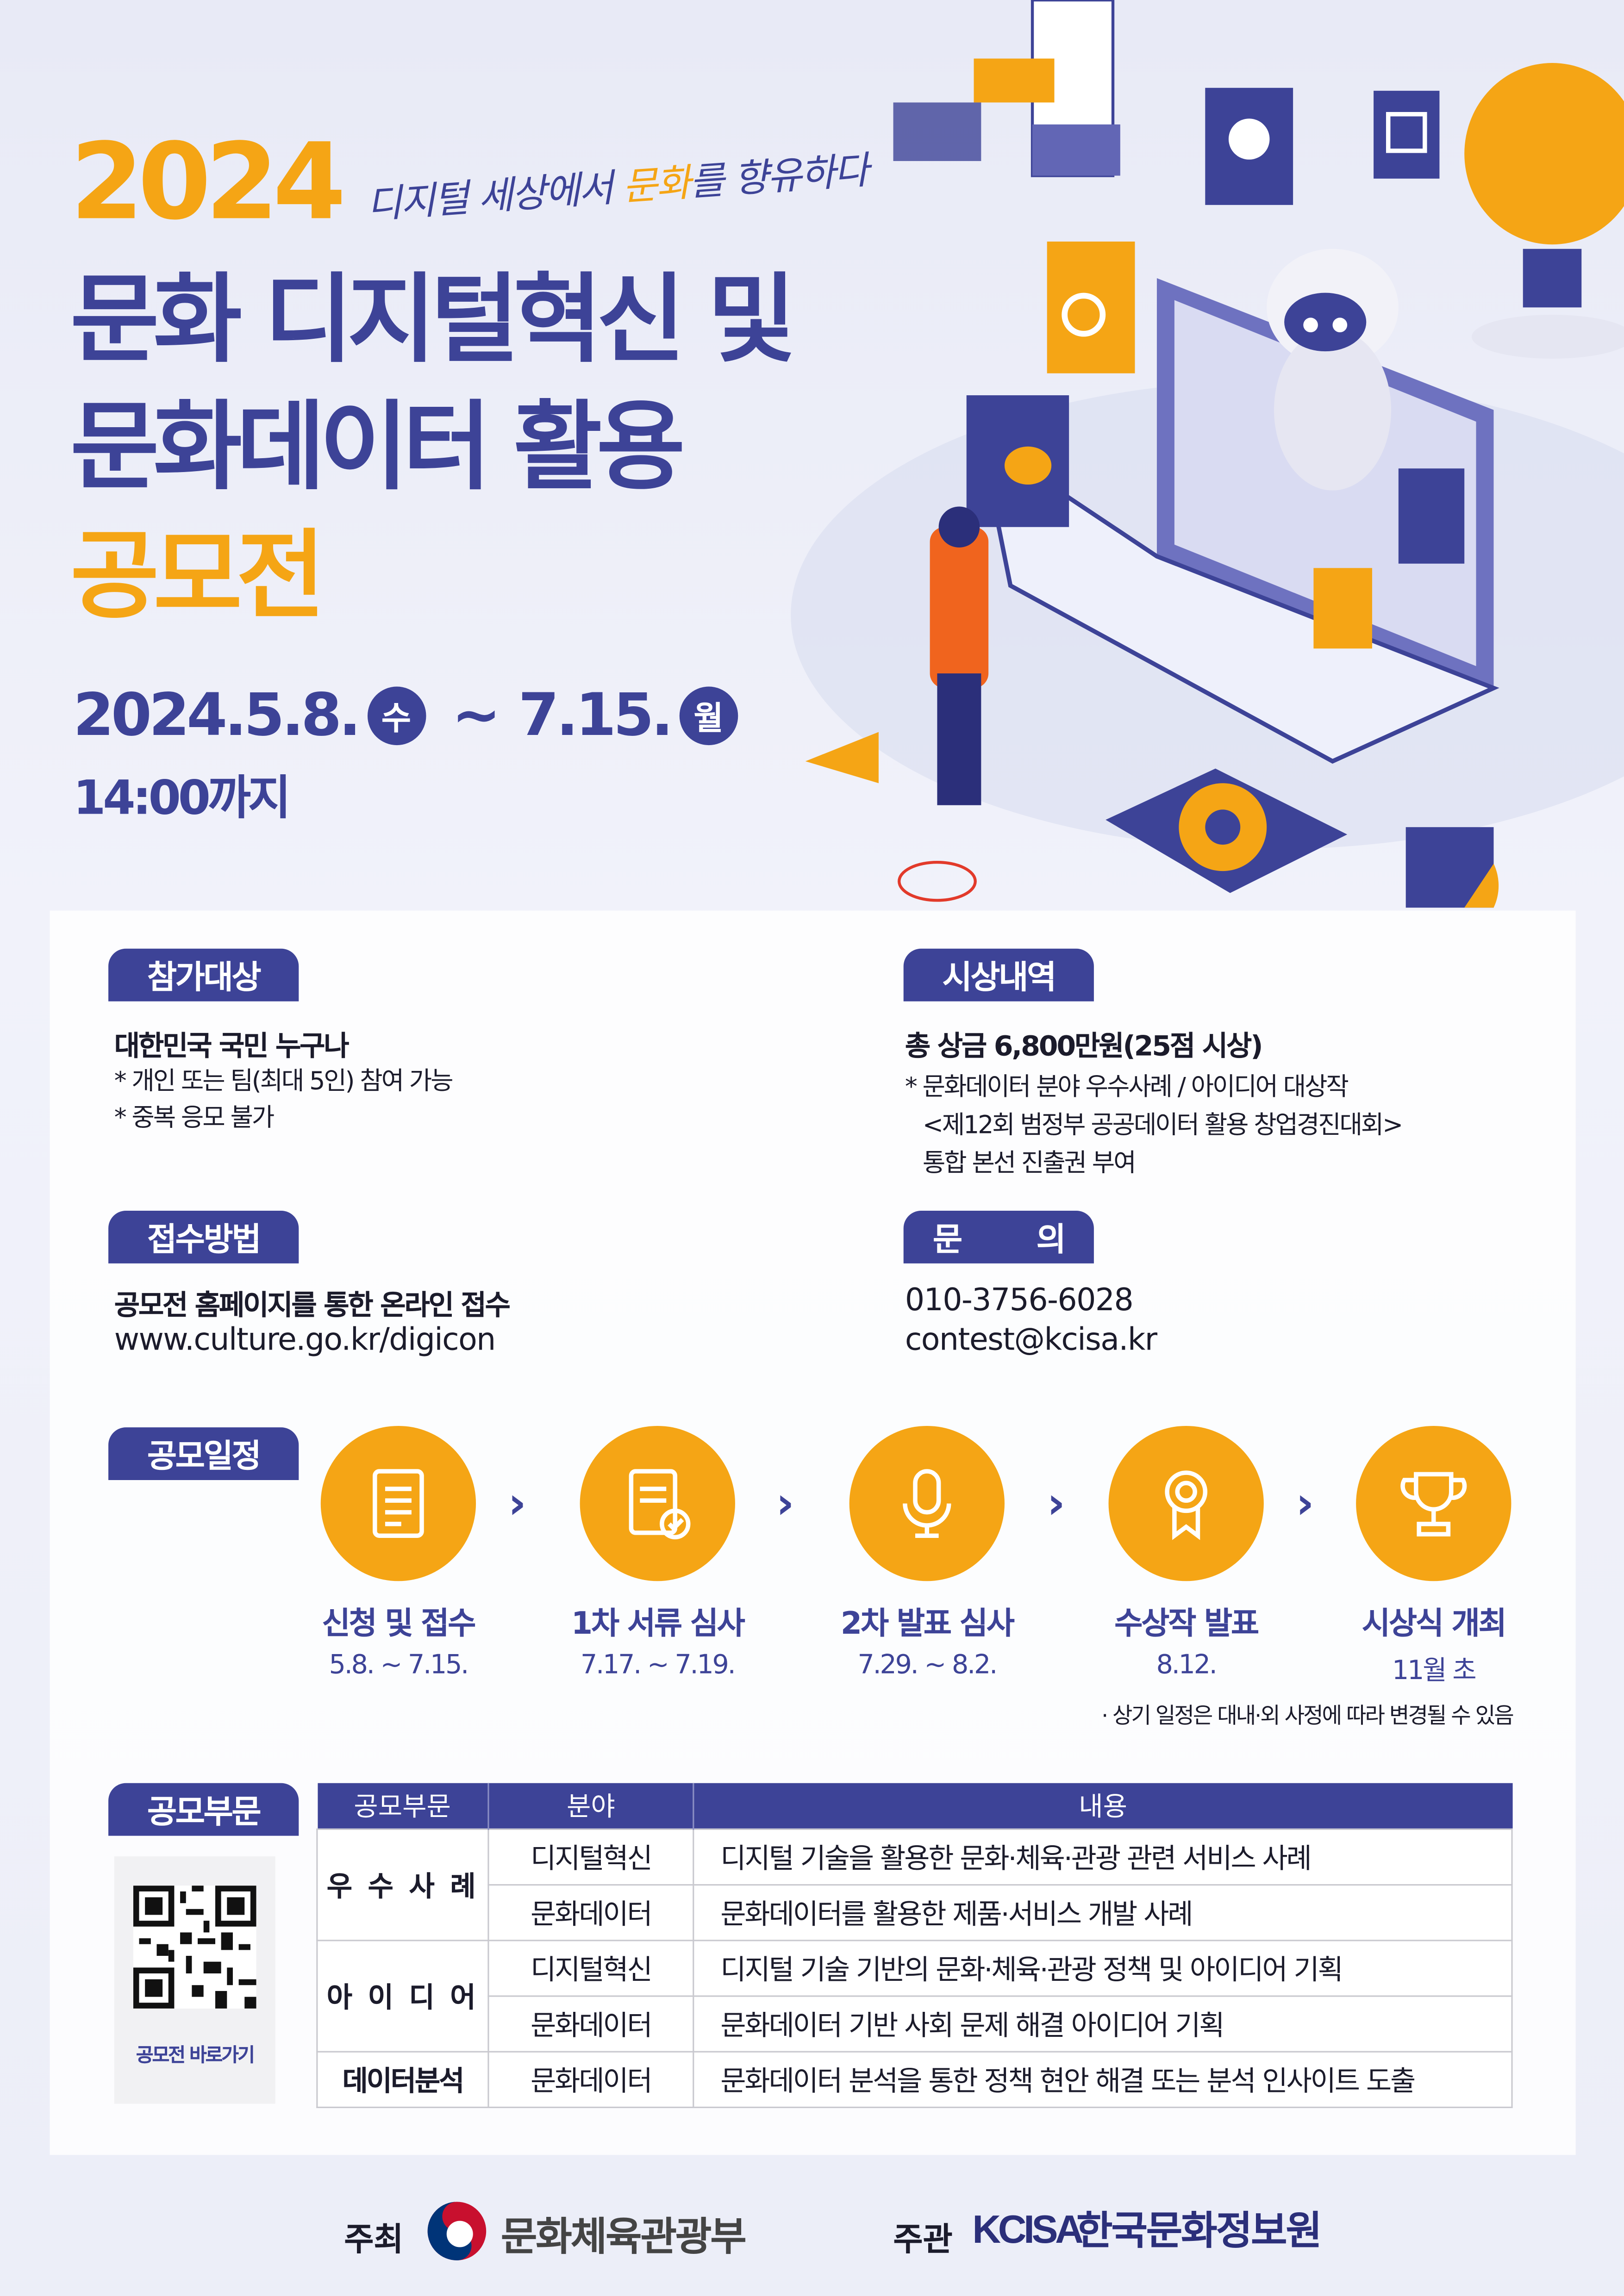 The width and height of the screenshot is (1624, 2296). Describe the element at coordinates (203, 1236) in the screenshot. I see `submission-tag: 접수방법` at that location.